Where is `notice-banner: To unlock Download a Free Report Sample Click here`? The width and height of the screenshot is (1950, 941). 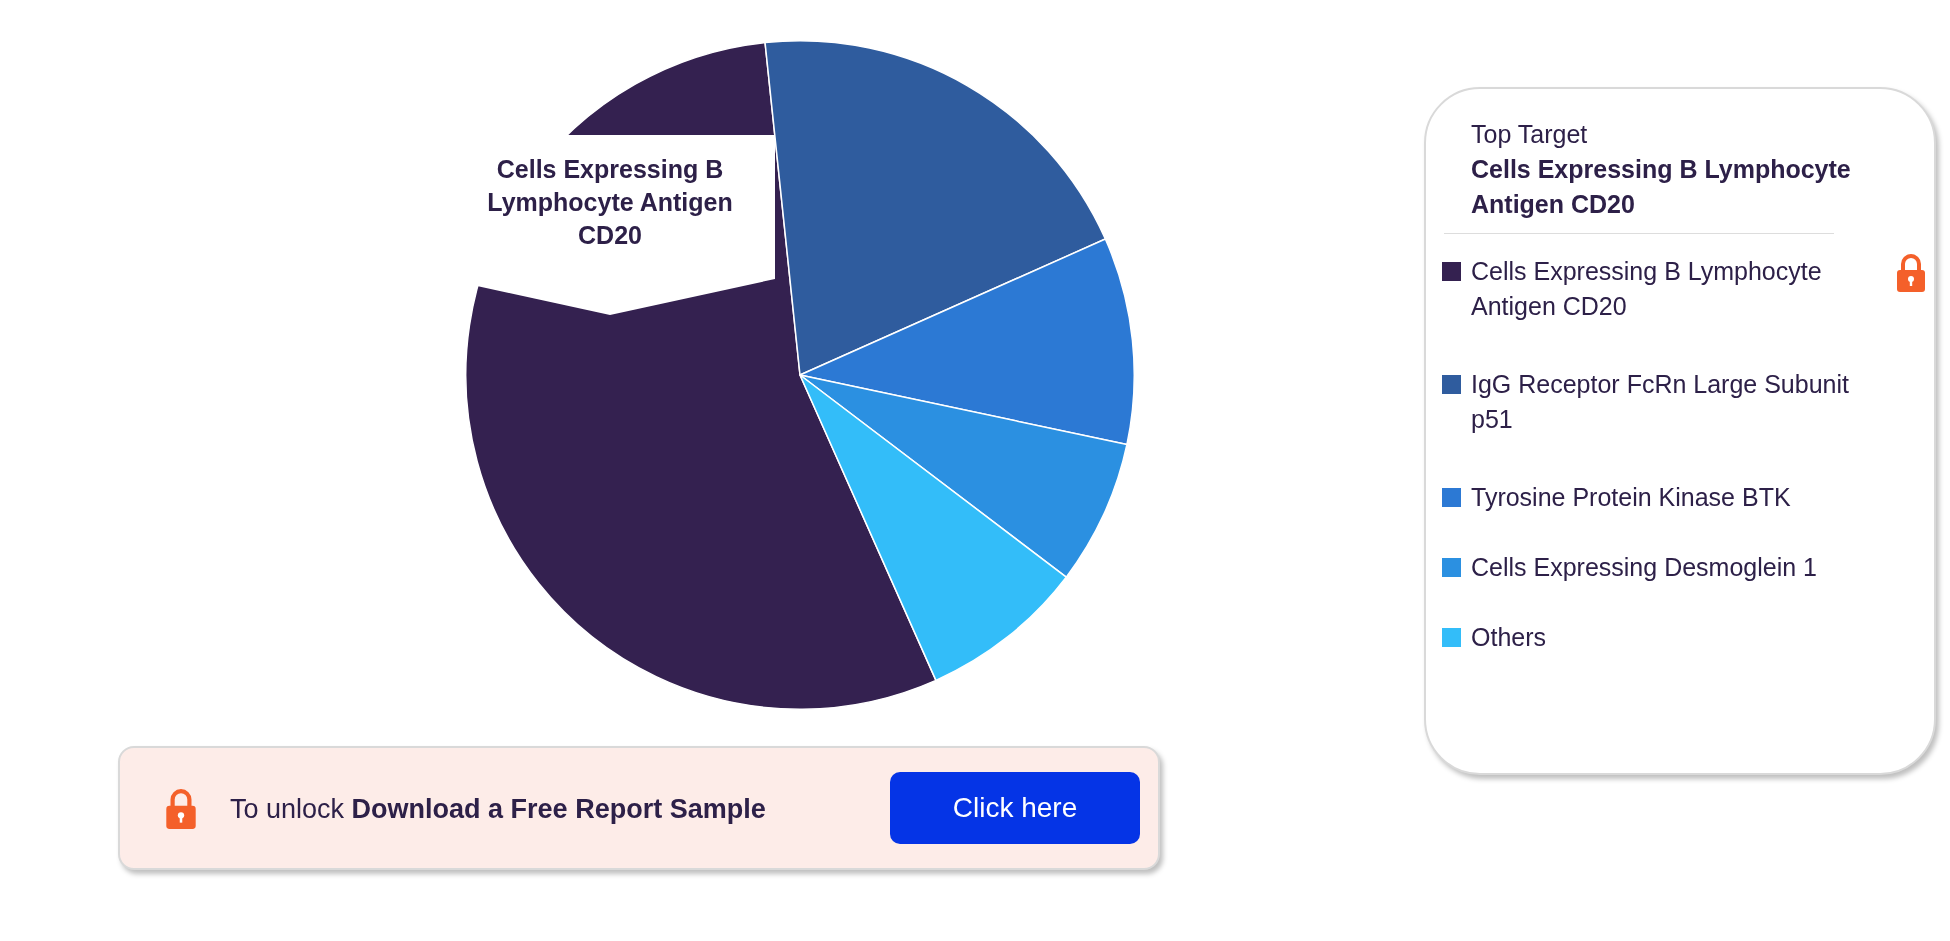
notice-banner: To unlock Download a Free Report Sample Click here is located at coordinates (639, 808).